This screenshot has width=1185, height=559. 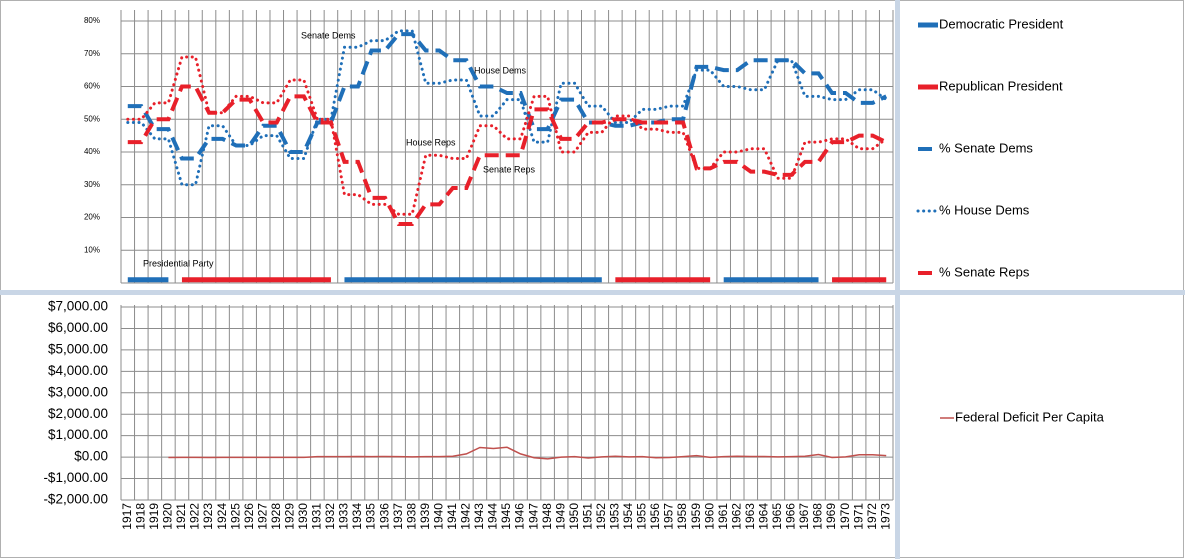 What do you see at coordinates (371, 516) in the screenshot?
I see `x-tick-label: 1935` at bounding box center [371, 516].